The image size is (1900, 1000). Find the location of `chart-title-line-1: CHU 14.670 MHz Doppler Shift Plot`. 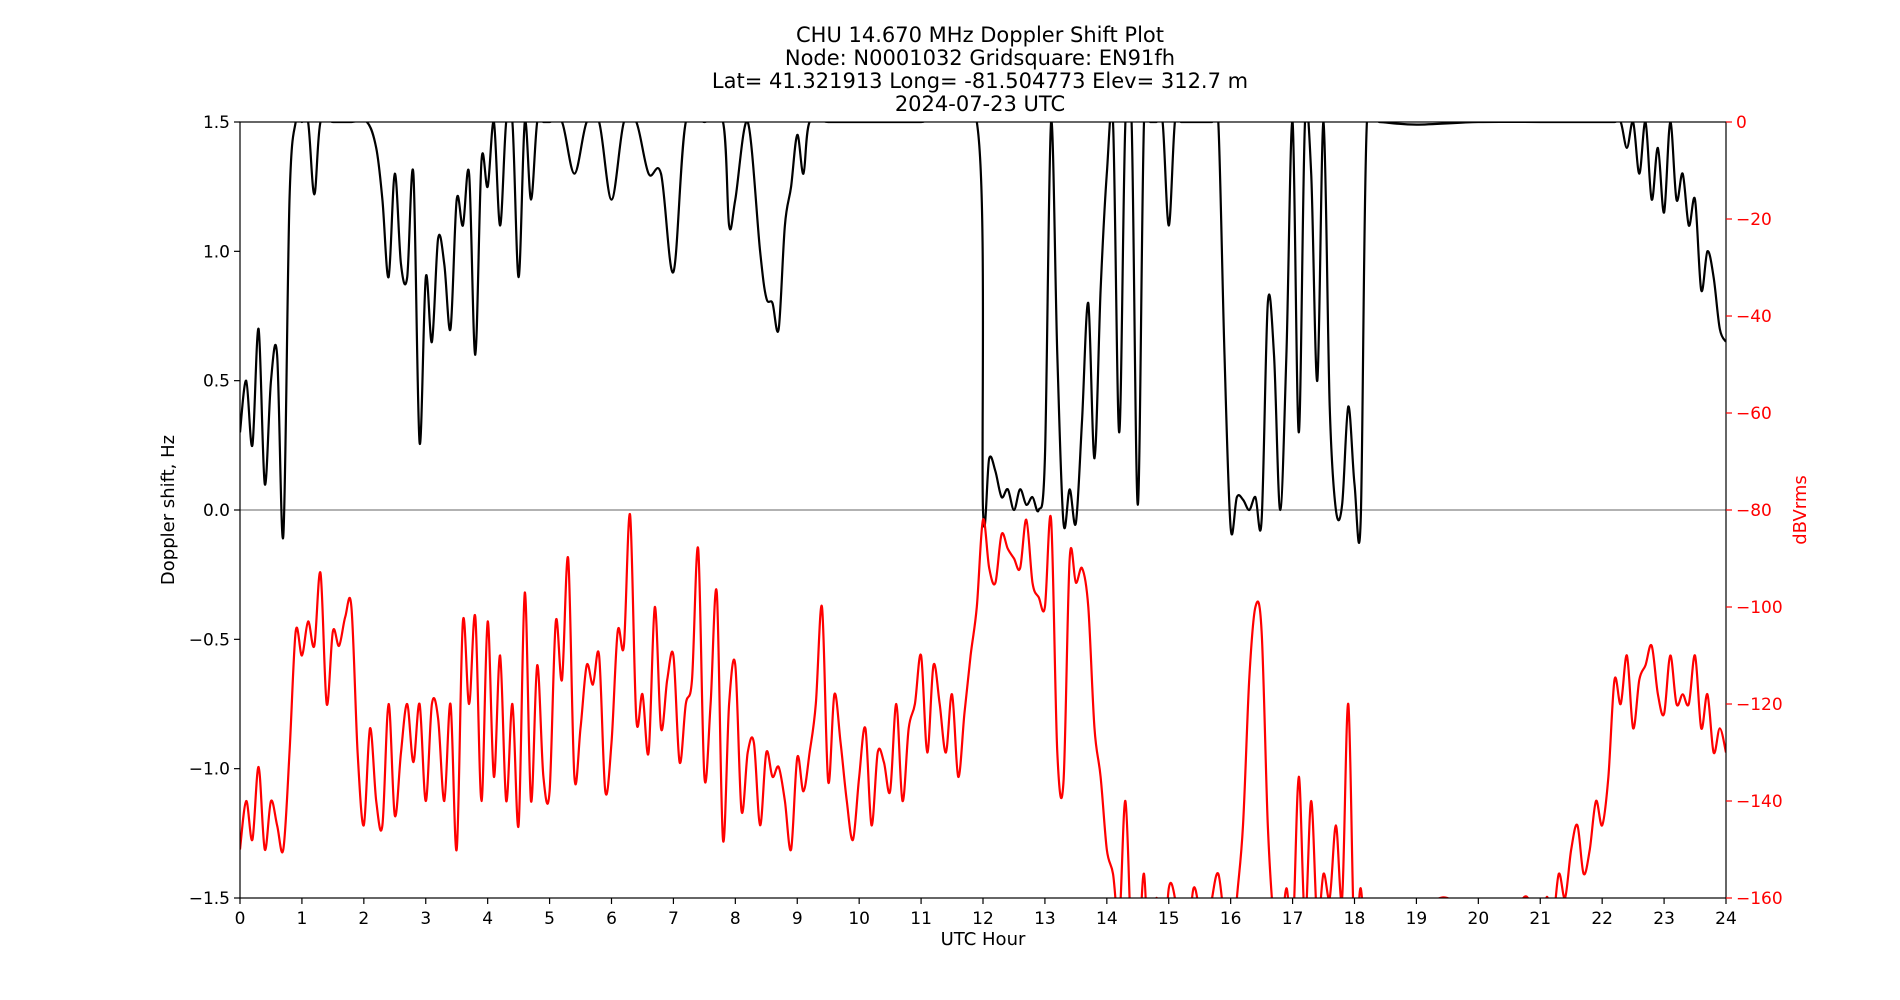

chart-title-line-1: CHU 14.670 MHz Doppler Shift Plot is located at coordinates (980, 35).